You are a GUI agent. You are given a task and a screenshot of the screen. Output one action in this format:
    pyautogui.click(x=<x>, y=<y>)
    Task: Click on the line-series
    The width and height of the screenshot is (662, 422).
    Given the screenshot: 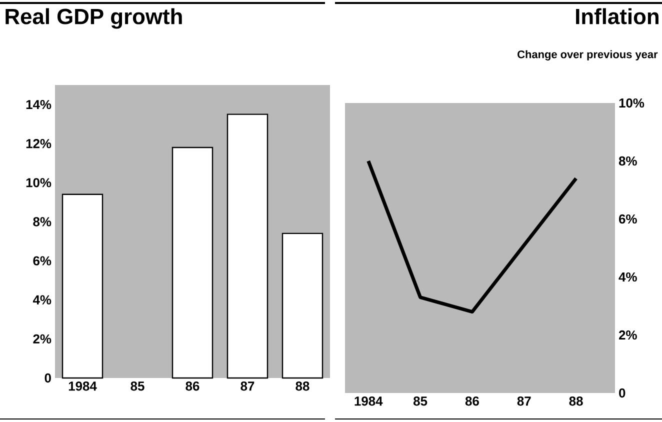 What is the action you would take?
    pyautogui.click(x=472, y=236)
    